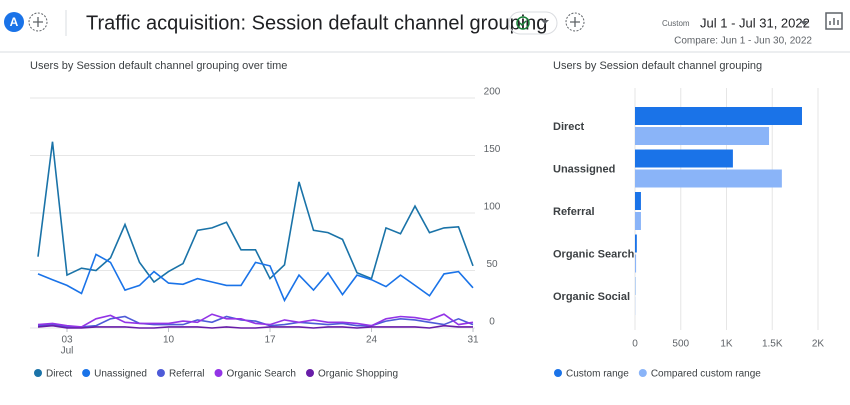 The image size is (850, 405). I want to click on category-label: Referral, so click(574, 212).